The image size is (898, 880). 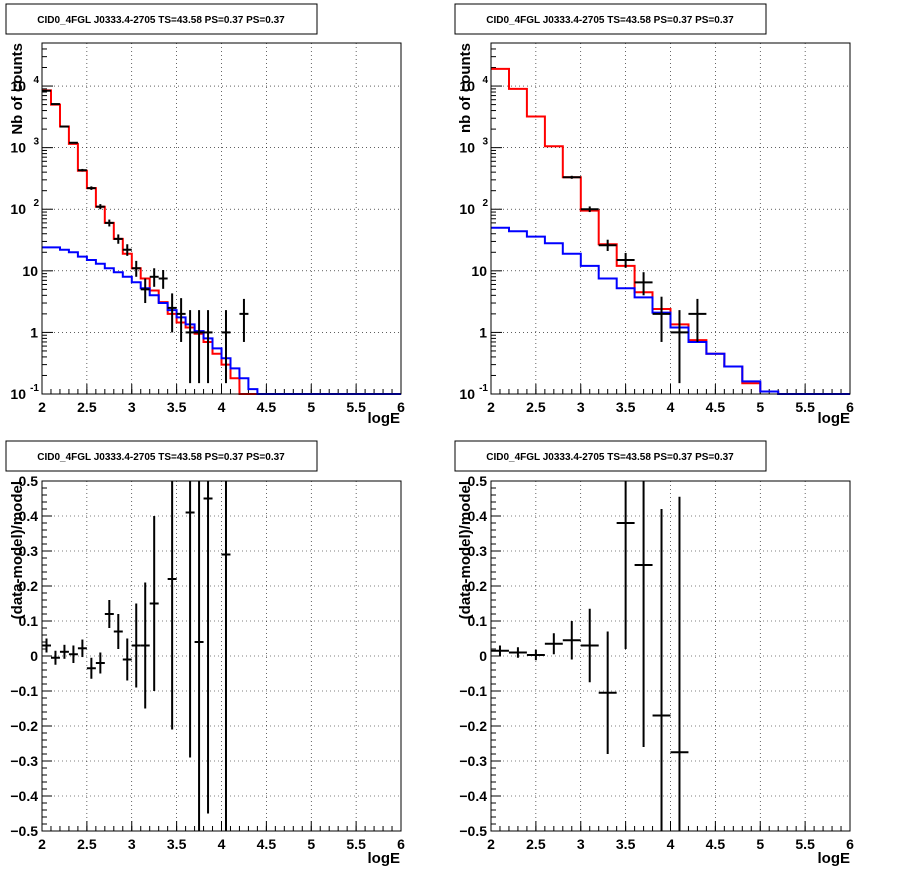 I want to click on y-axis-label: (data-model)/model, so click(x=17, y=550).